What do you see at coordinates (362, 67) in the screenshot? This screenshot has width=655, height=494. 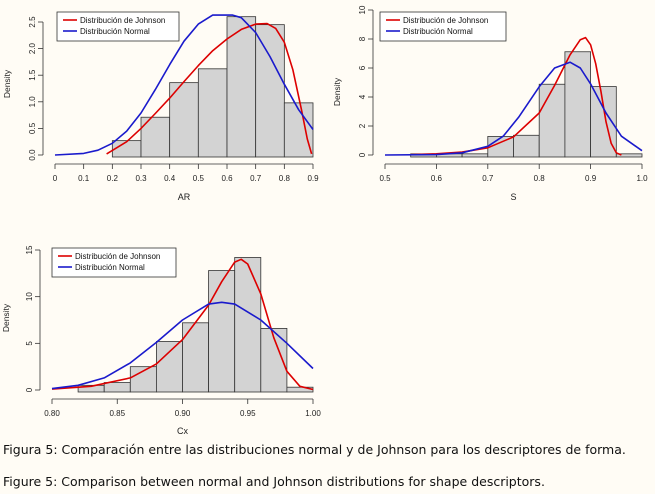 I see `y-tick-label: 6` at bounding box center [362, 67].